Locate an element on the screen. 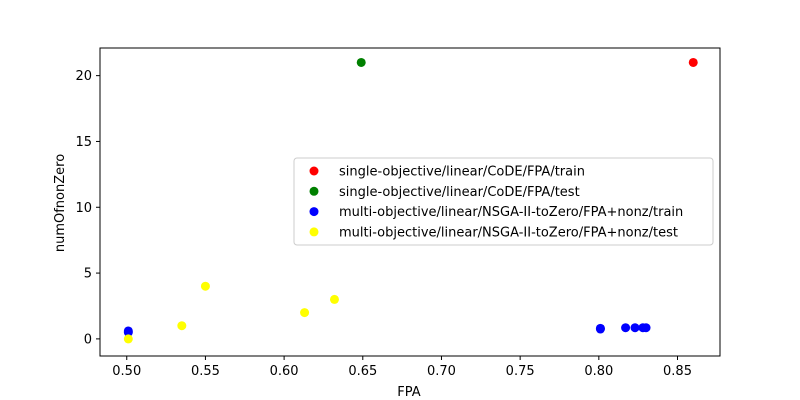  x-tick-label: 0.75 is located at coordinates (520, 371).